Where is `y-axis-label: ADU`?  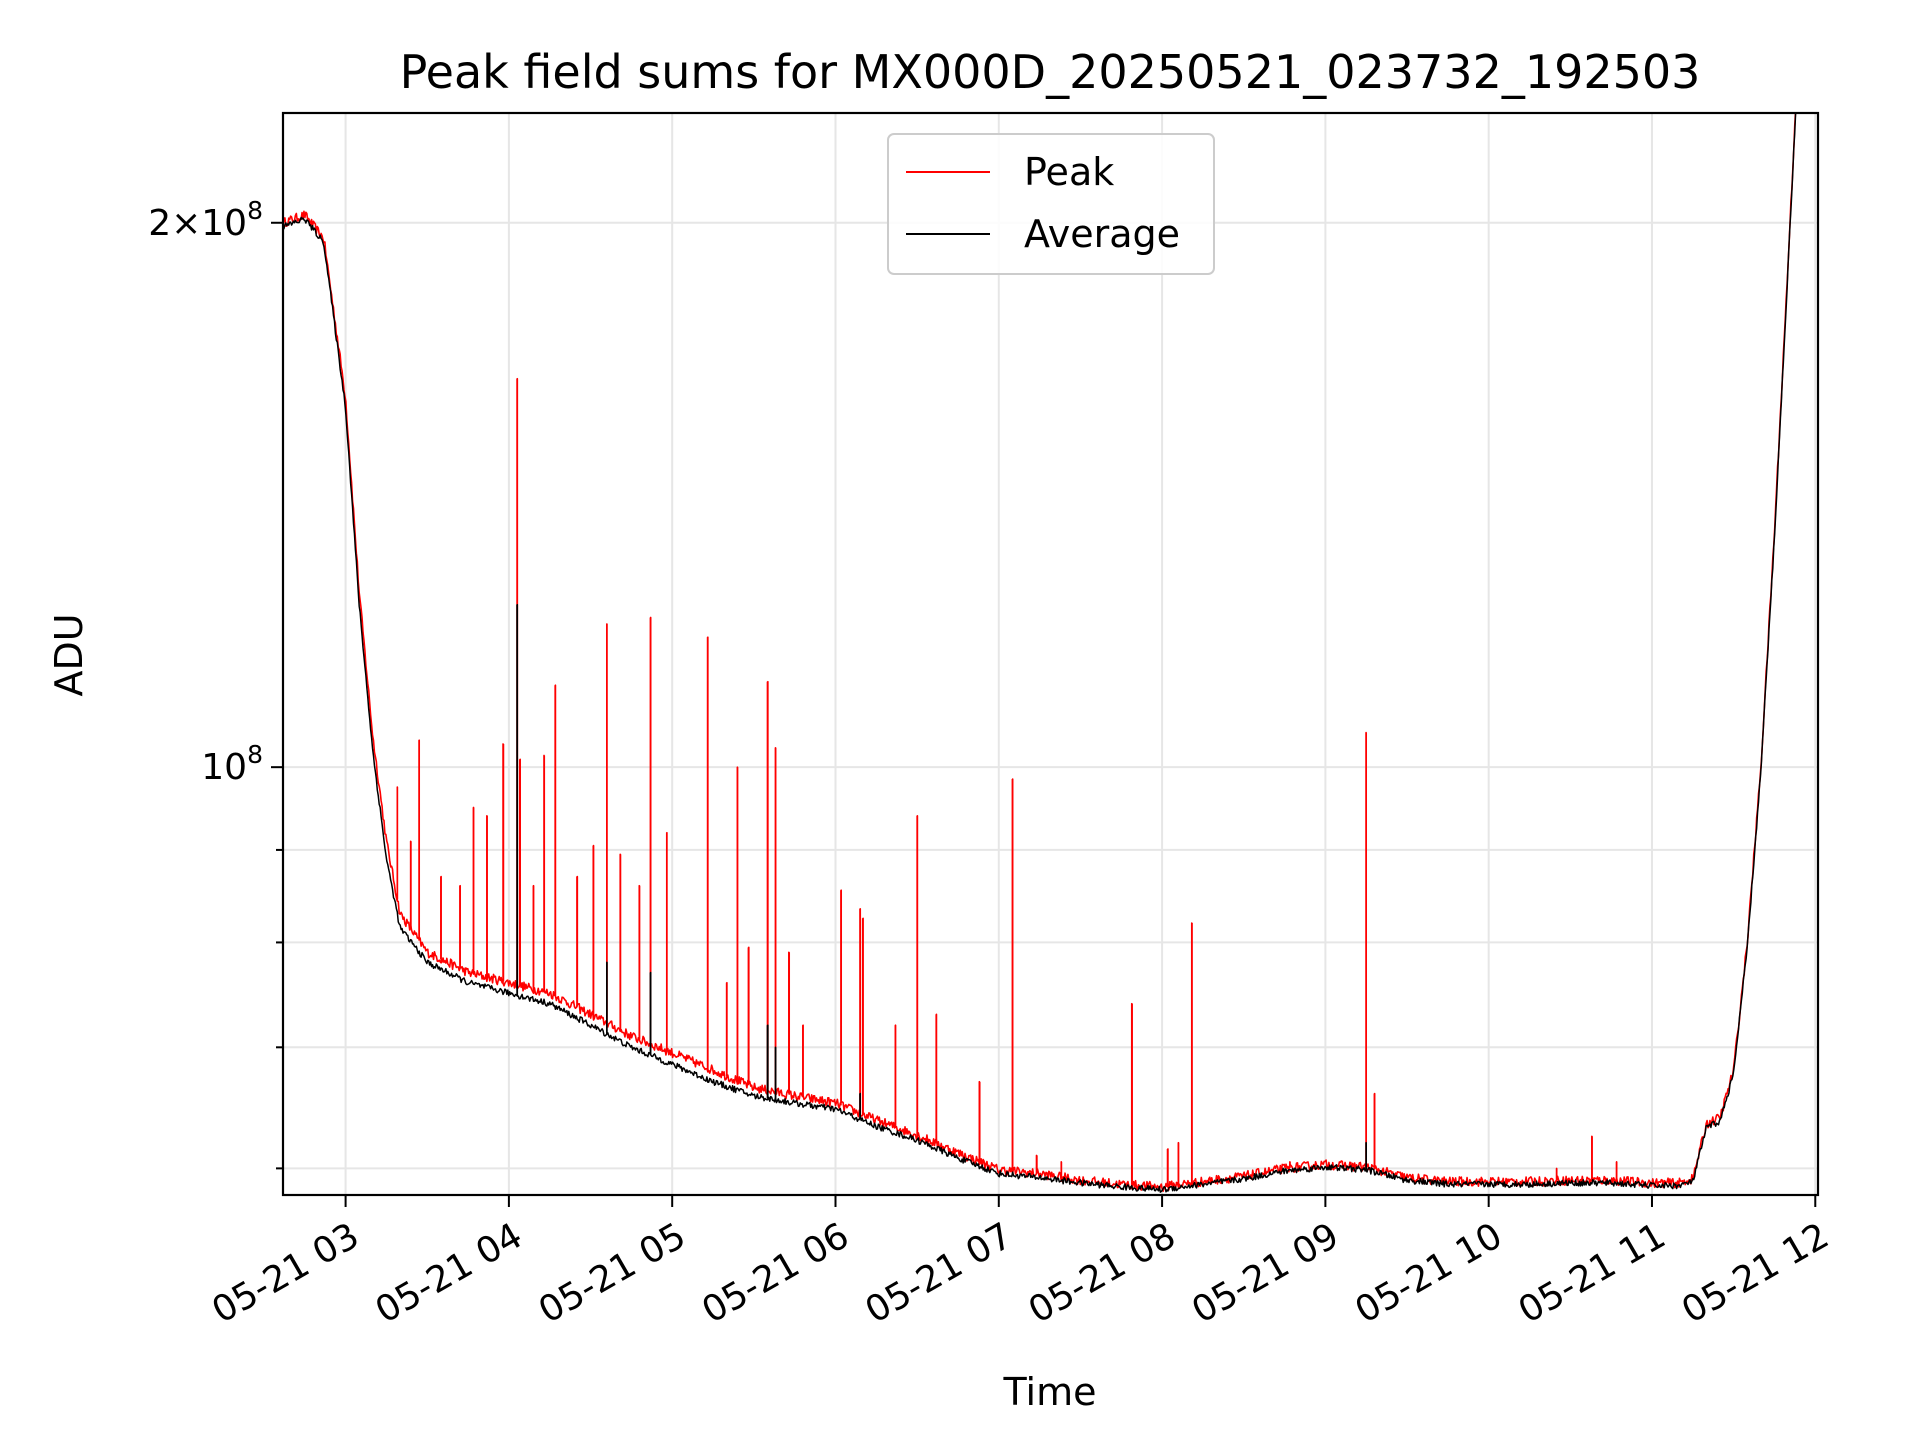 y-axis-label: ADU is located at coordinates (69, 654).